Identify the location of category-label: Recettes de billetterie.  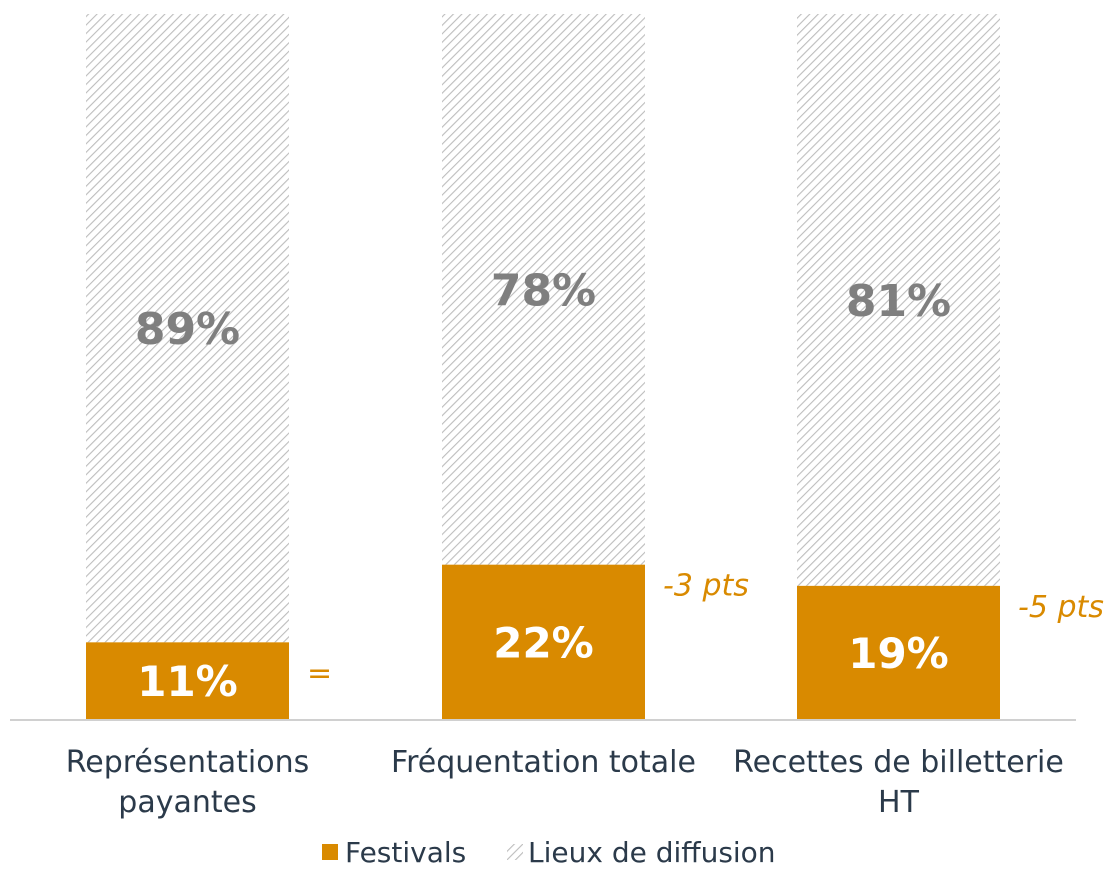
(898, 762).